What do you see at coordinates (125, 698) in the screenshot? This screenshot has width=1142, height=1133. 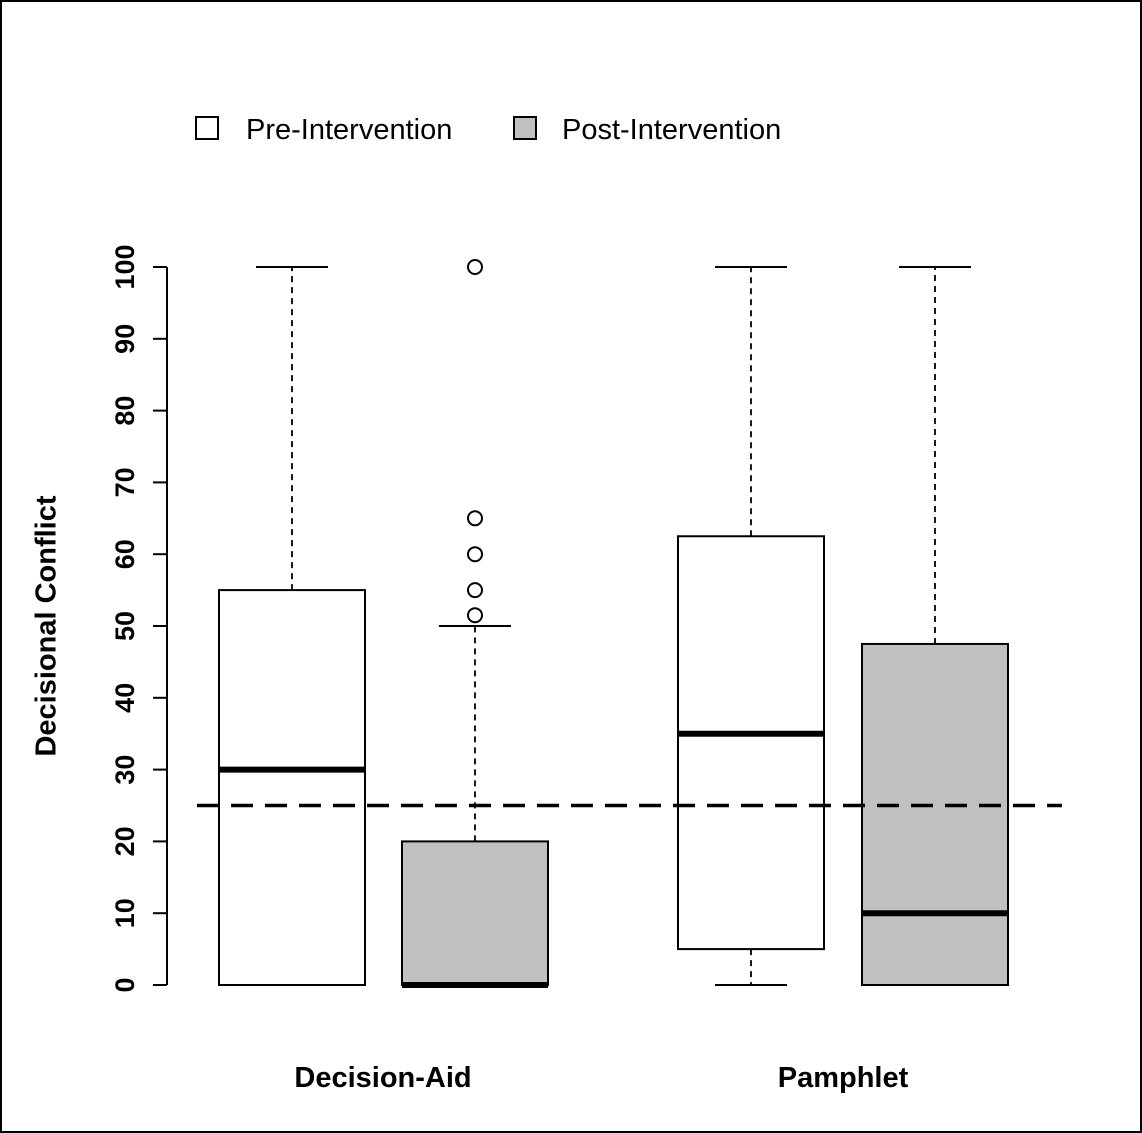 I see `y-tick-label-40: 40` at bounding box center [125, 698].